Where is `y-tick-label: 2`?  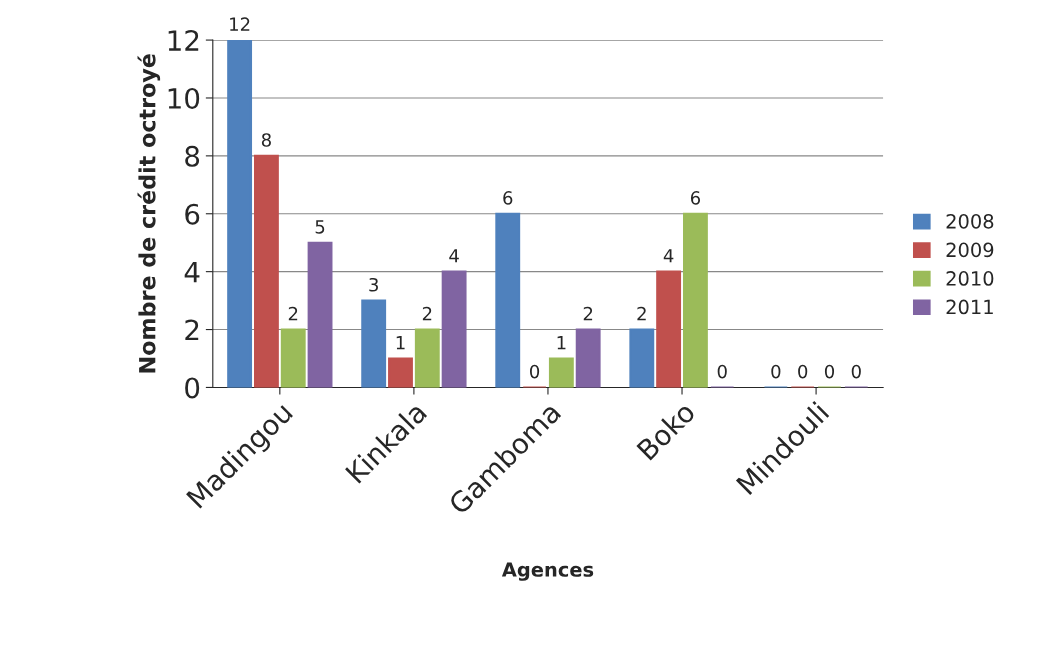 y-tick-label: 2 is located at coordinates (192, 330).